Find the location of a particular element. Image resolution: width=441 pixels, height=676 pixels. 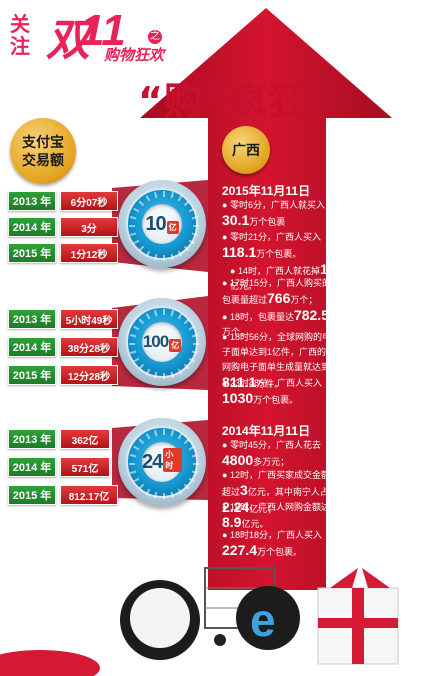

fact-2015-4: ● 17时15分，广西人购买的包裹量超过766万个； is located at coordinates (276, 292).